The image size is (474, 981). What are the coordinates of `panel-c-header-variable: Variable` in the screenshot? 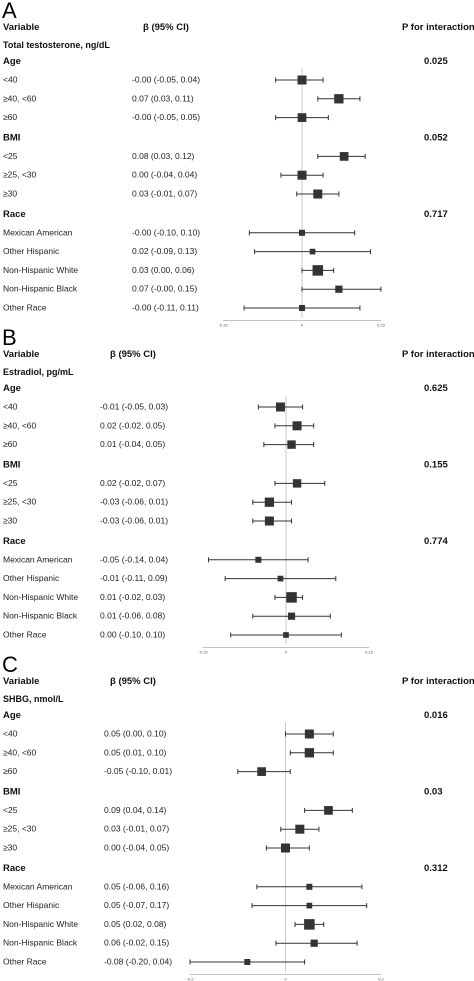 It's located at (21, 681).